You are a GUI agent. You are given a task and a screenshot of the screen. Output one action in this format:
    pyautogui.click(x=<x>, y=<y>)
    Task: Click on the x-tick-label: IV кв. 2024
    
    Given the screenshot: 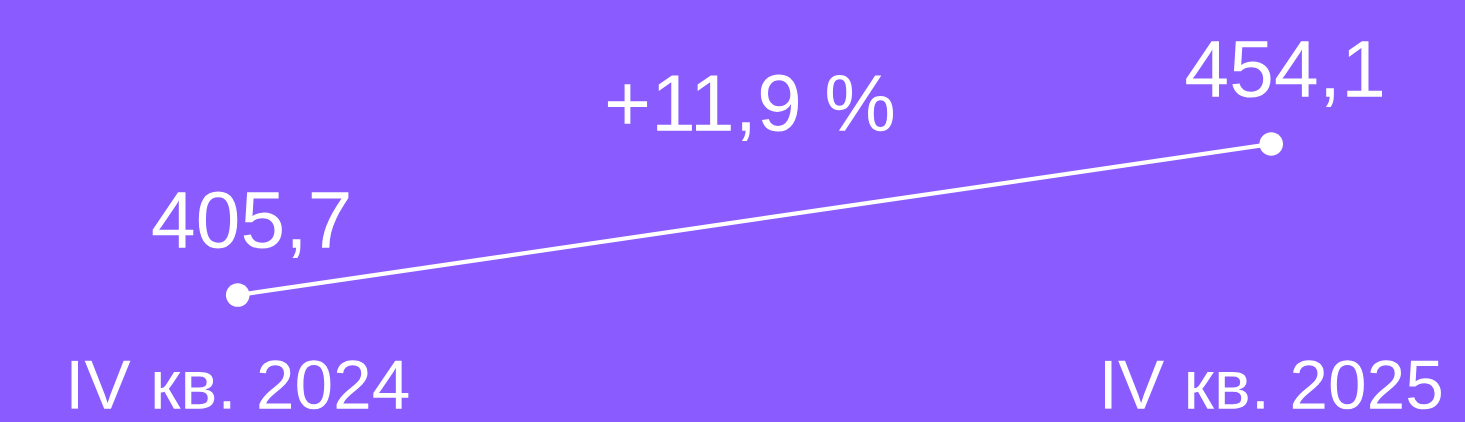 What is the action you would take?
    pyautogui.click(x=240, y=385)
    